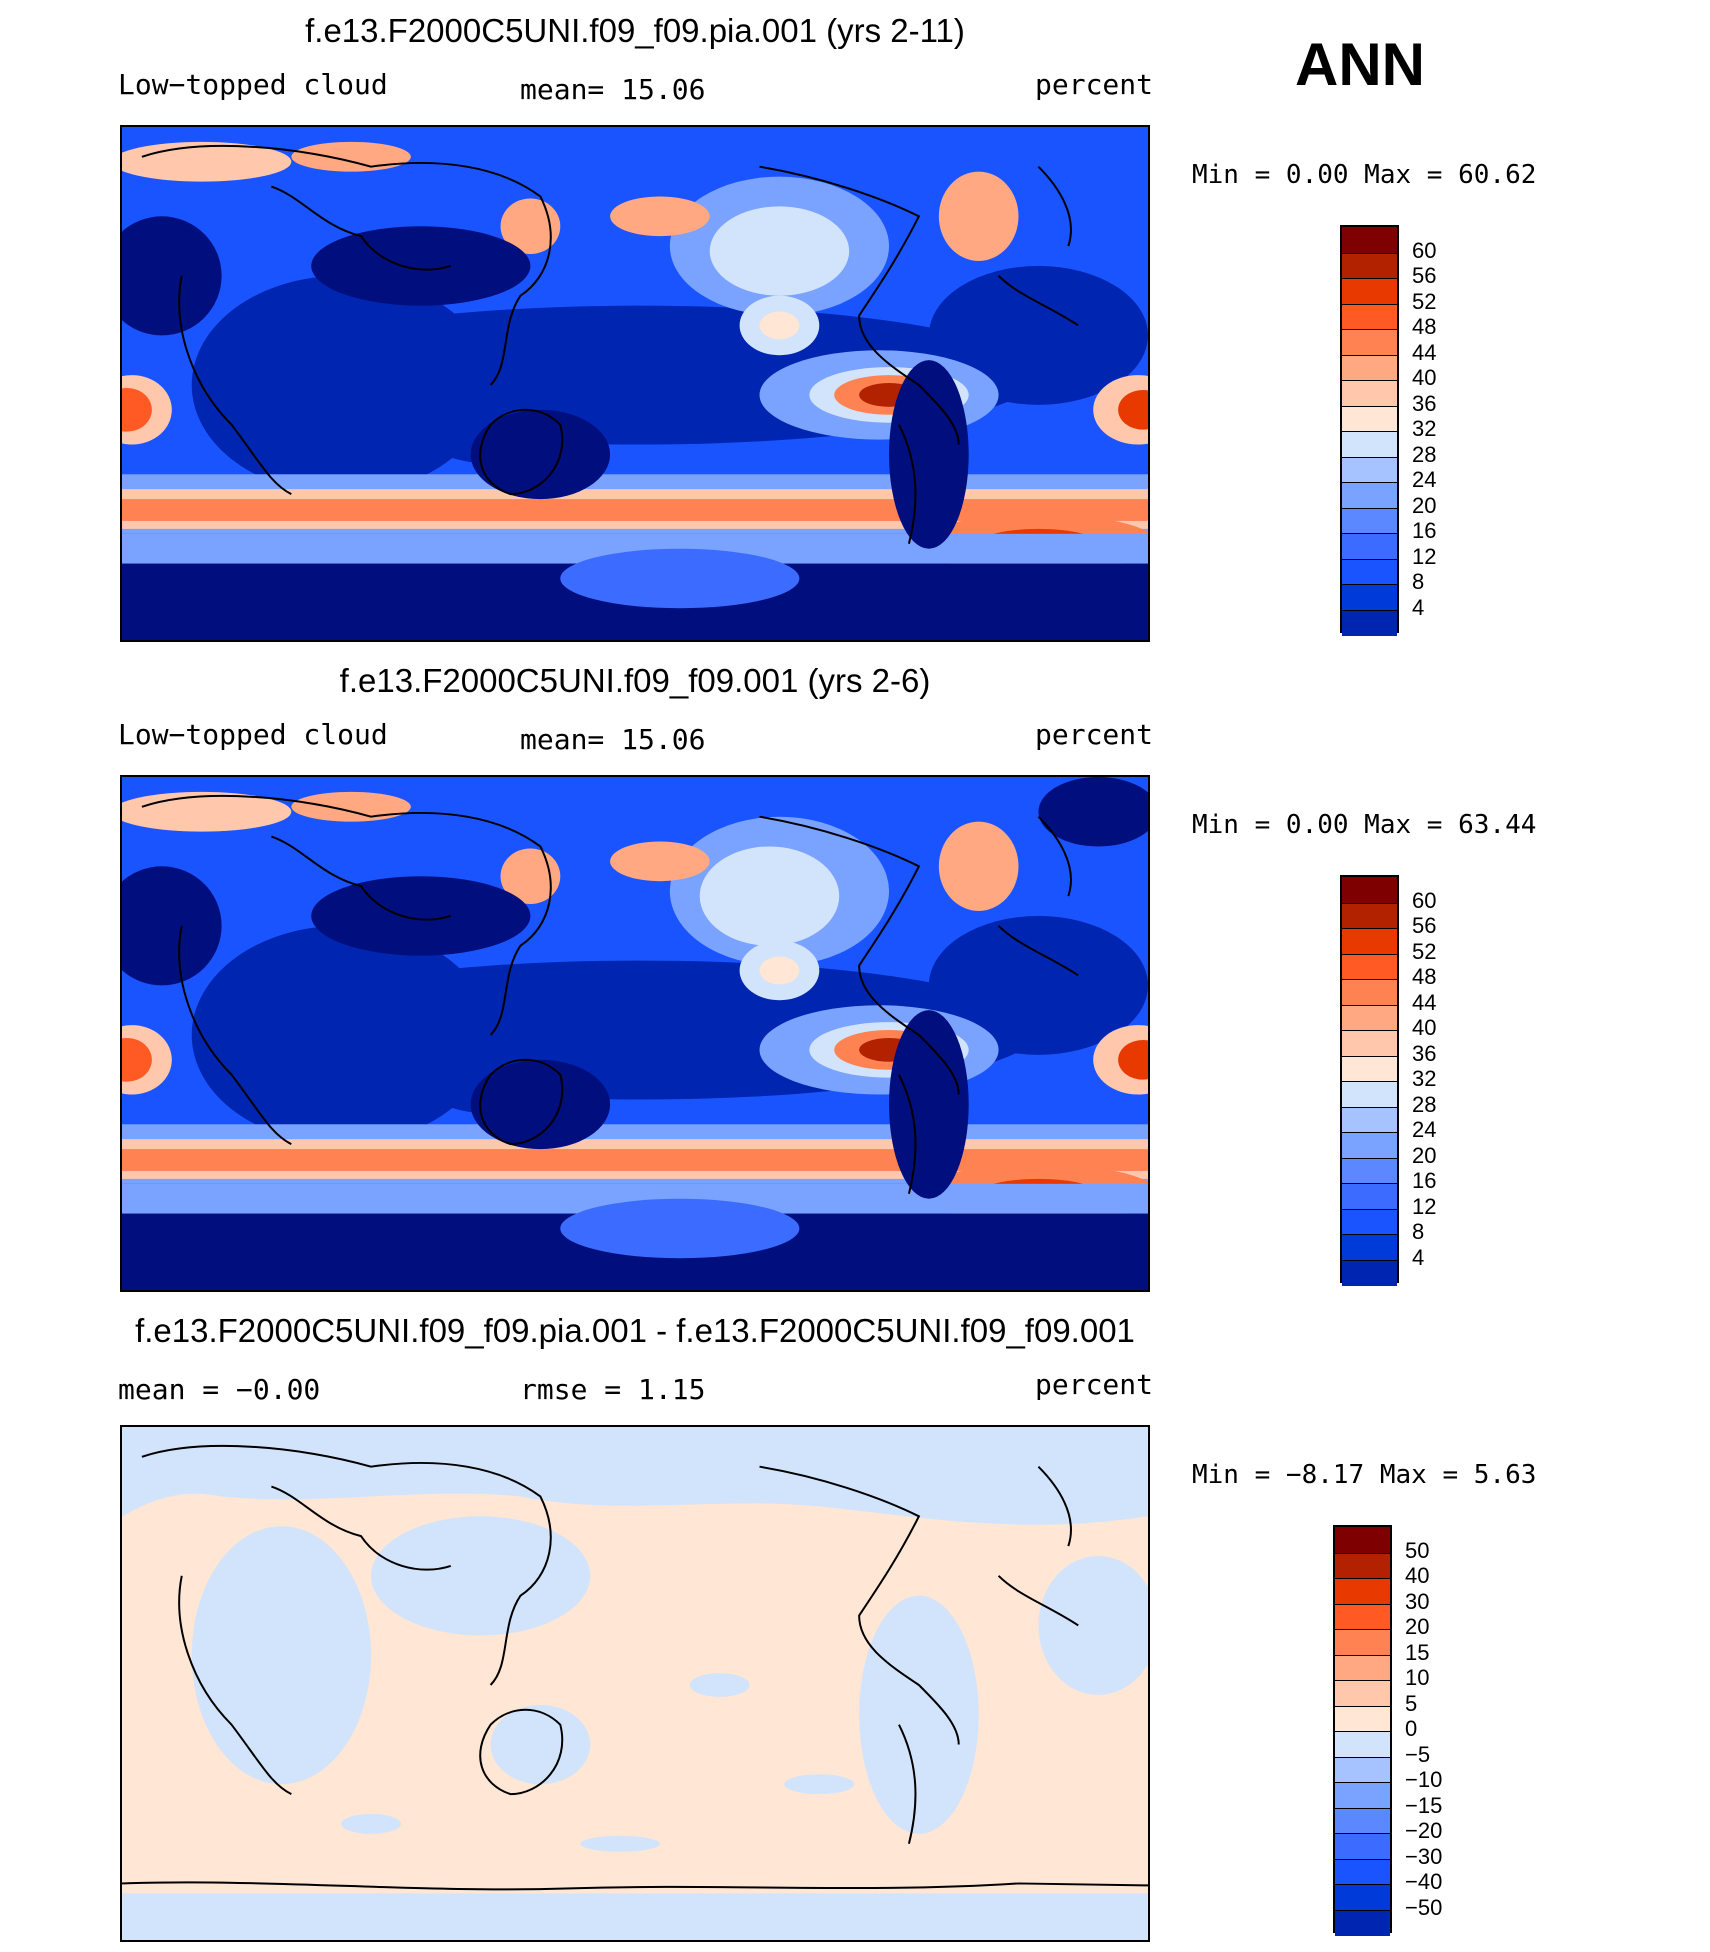  I want to click on colorbar-tick-label: −5, so click(1418, 1754).